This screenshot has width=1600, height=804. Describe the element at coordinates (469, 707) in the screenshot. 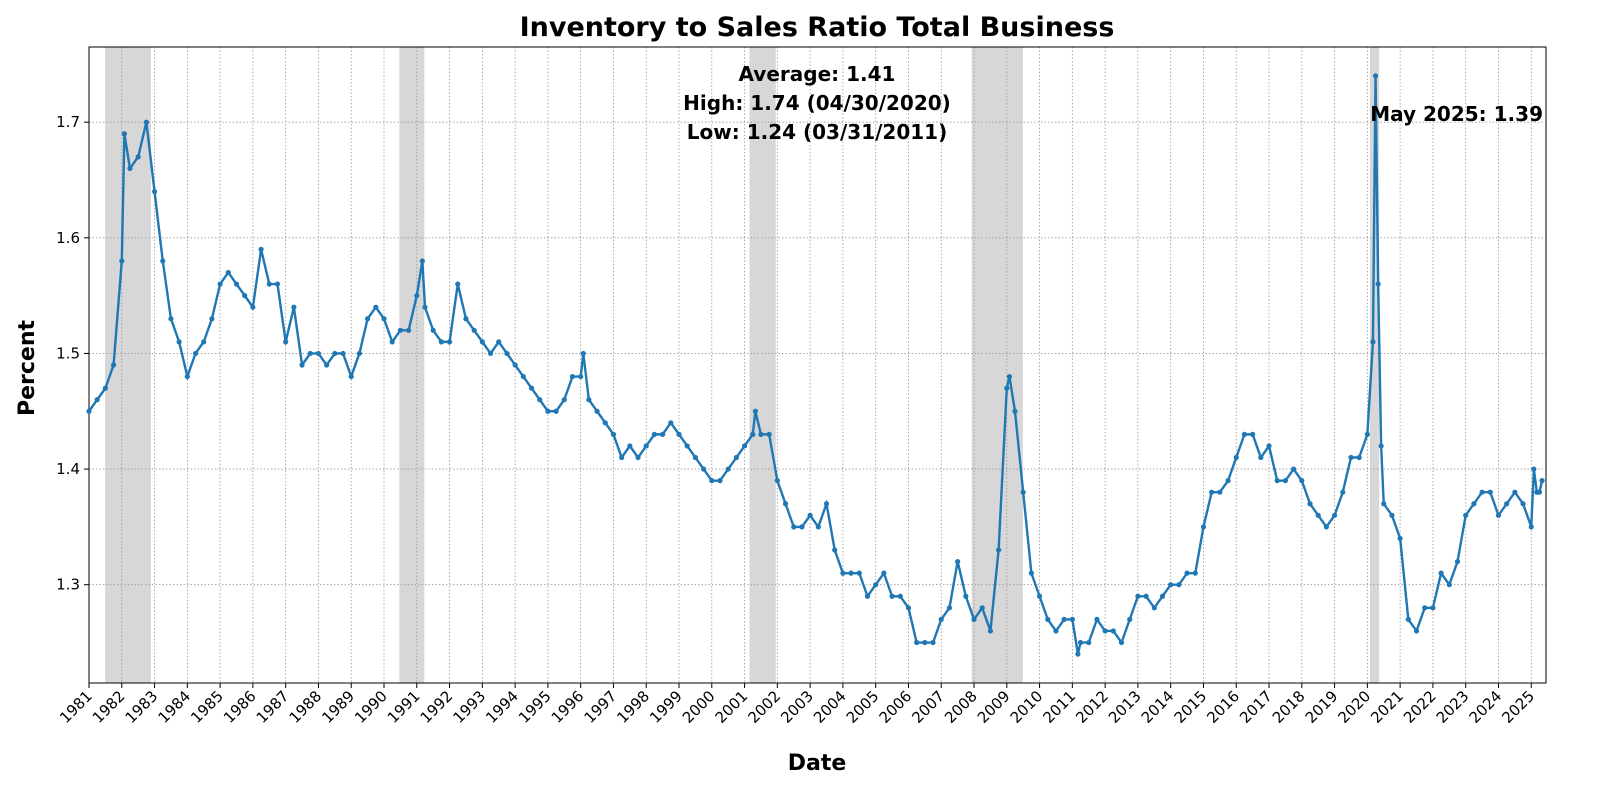

I see `x-tick-label: 1993` at that location.